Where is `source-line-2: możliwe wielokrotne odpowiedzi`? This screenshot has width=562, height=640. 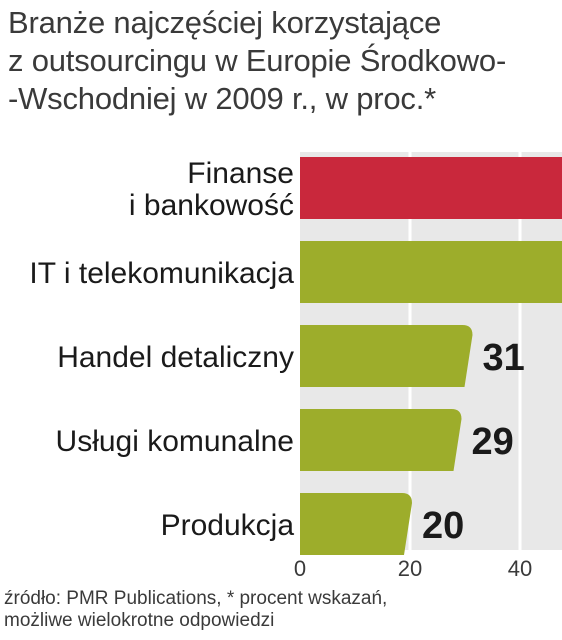
source-line-2: możliwe wielokrotne odpowiedzi is located at coordinates (139, 620).